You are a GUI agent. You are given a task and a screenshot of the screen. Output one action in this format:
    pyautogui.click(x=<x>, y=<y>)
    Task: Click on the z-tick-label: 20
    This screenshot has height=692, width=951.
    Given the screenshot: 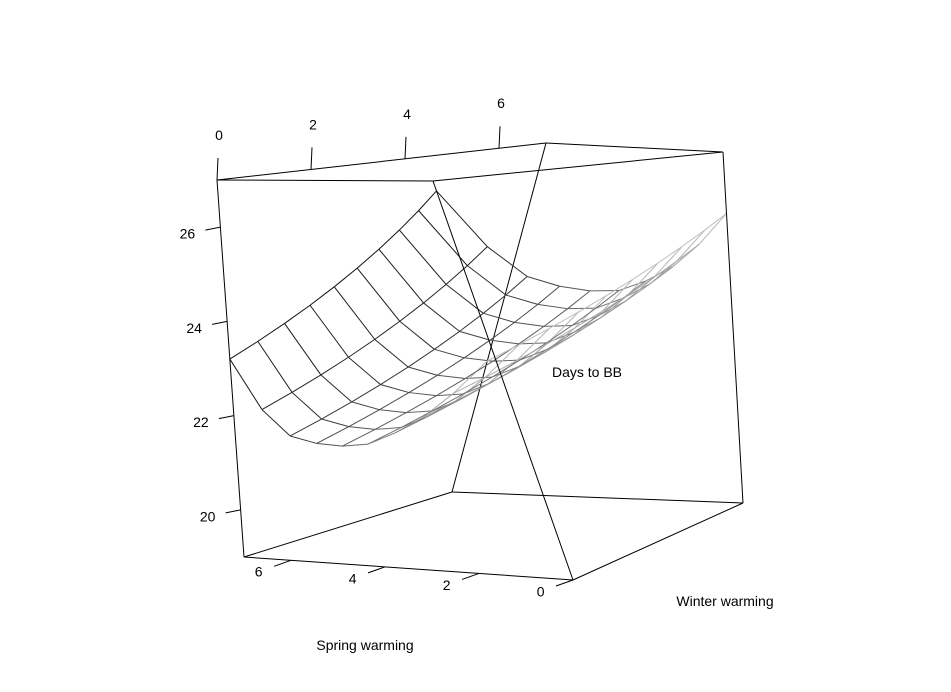 What is the action you would take?
    pyautogui.click(x=208, y=516)
    